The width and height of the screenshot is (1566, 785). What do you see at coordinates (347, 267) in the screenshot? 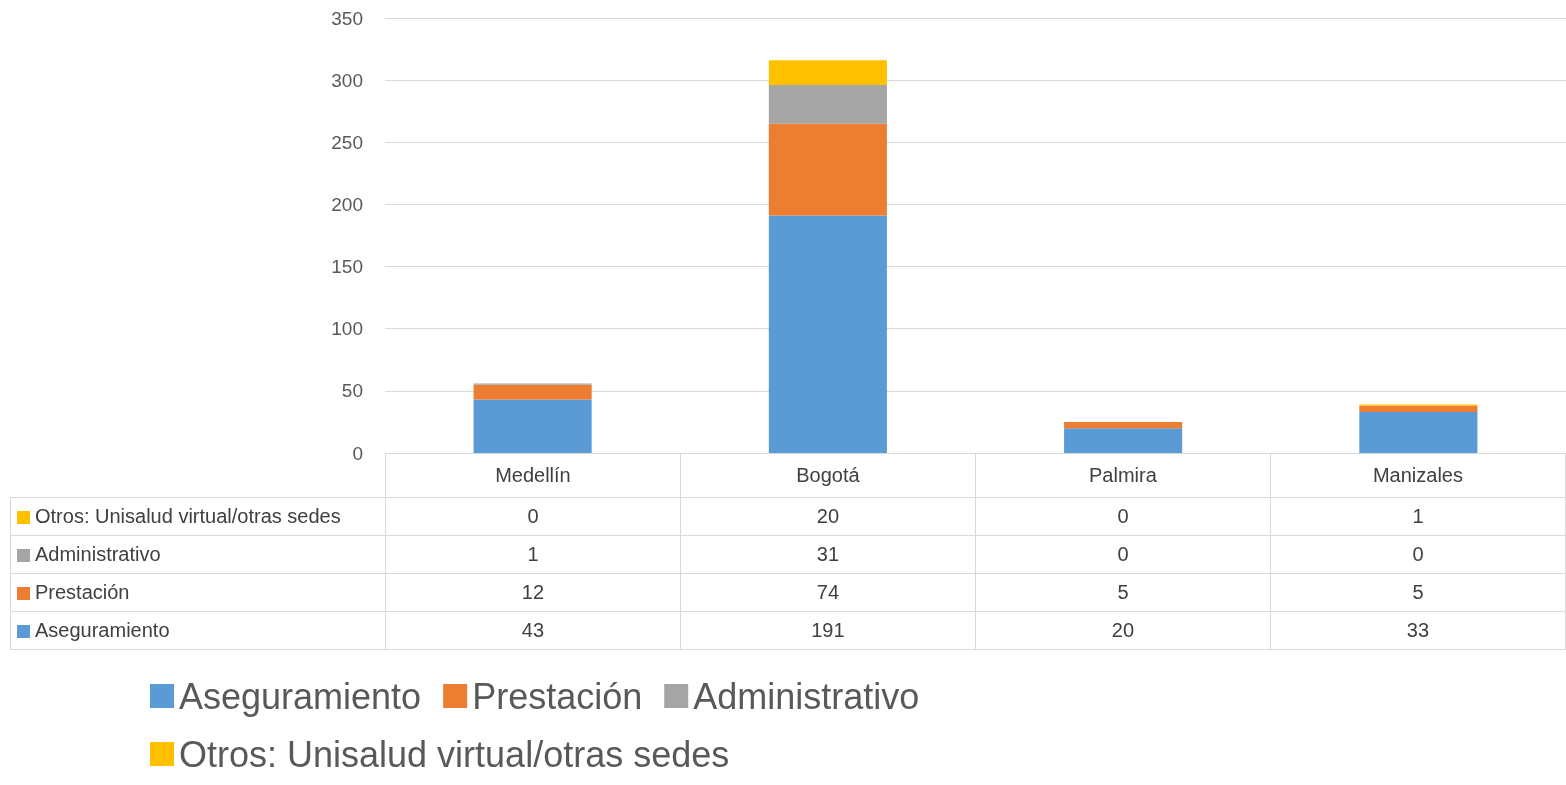
I see `y-tick-label: 150` at bounding box center [347, 267].